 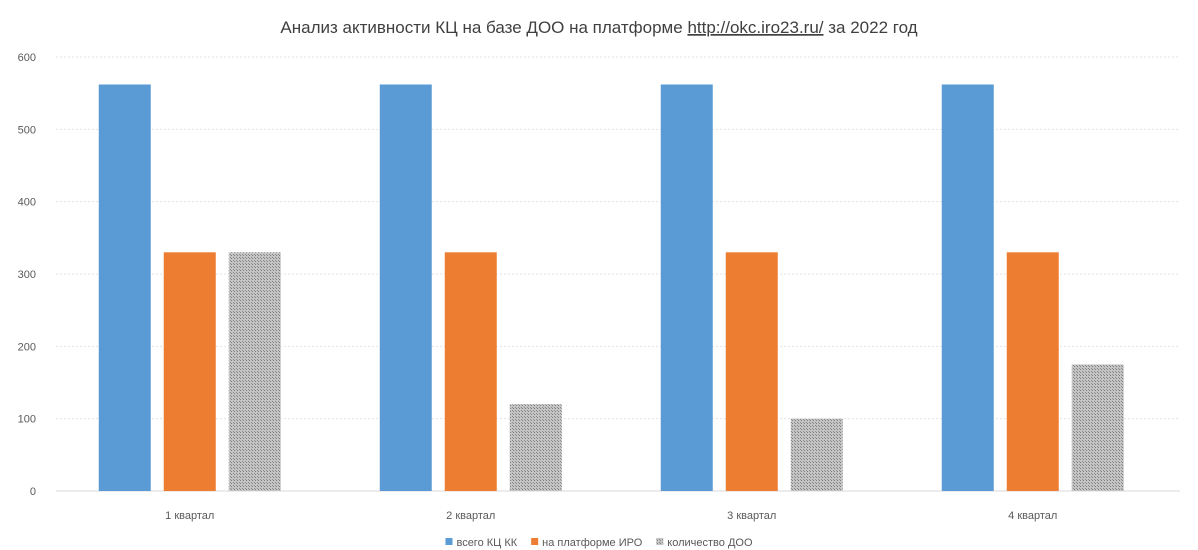 I want to click on legend-item: на платформе ИРО, so click(x=587, y=543).